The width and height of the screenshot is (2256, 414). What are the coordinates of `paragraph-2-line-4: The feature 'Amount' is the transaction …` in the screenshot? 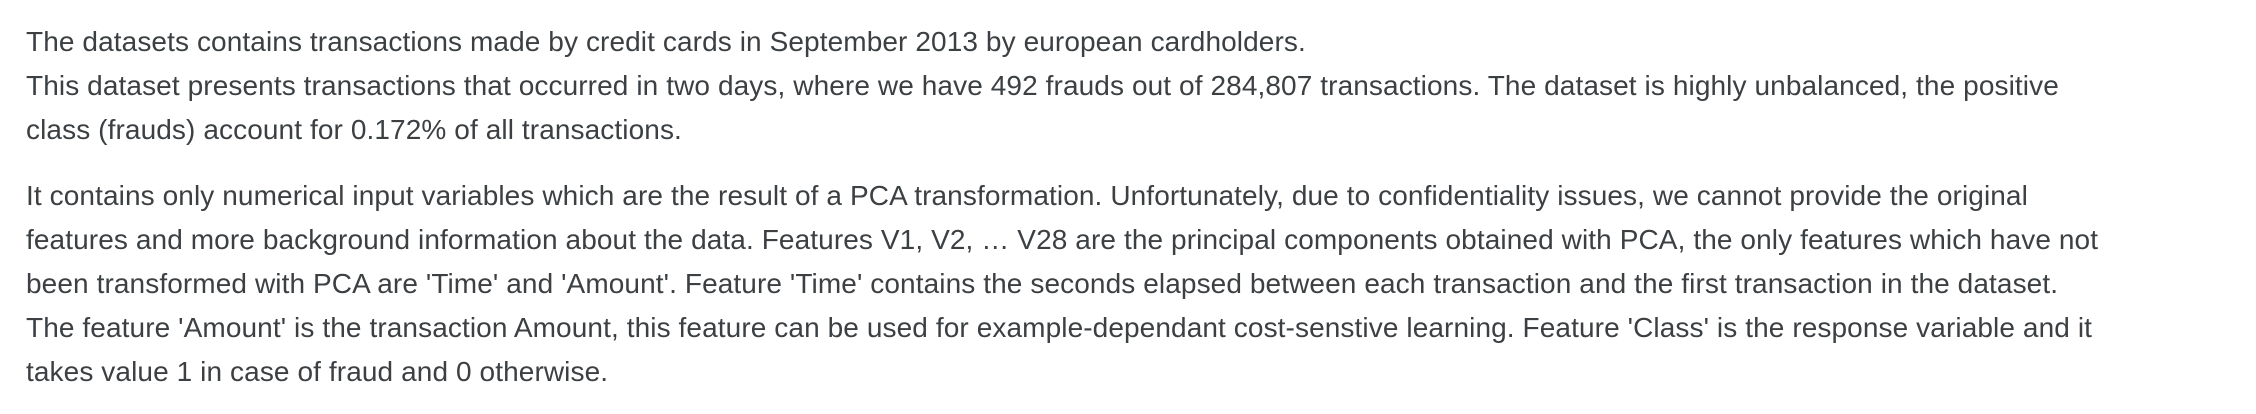 It's located at (1059, 327).